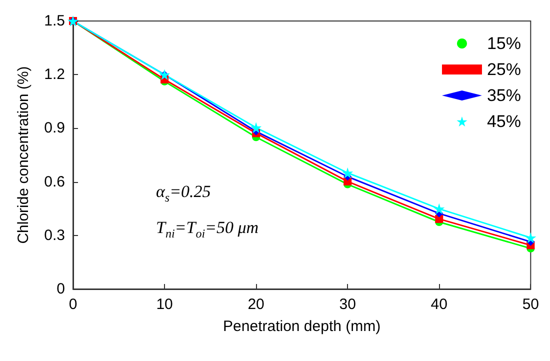 This screenshot has width=550, height=361. What do you see at coordinates (439, 304) in the screenshot?
I see `x-tick-label: 40` at bounding box center [439, 304].